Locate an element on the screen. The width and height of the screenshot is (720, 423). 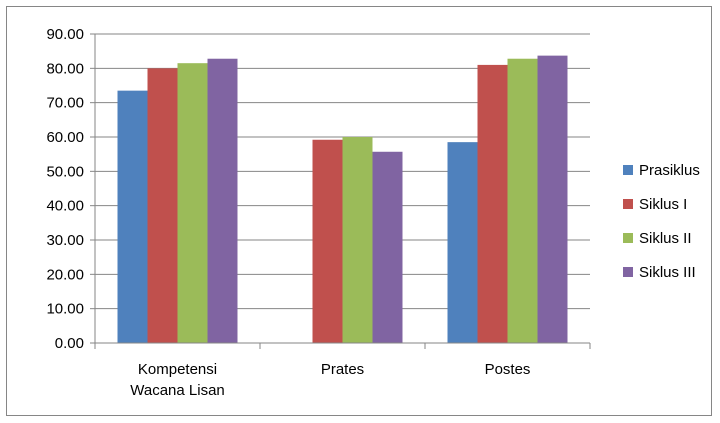
y-tick-label: 20.00 is located at coordinates (65, 274).